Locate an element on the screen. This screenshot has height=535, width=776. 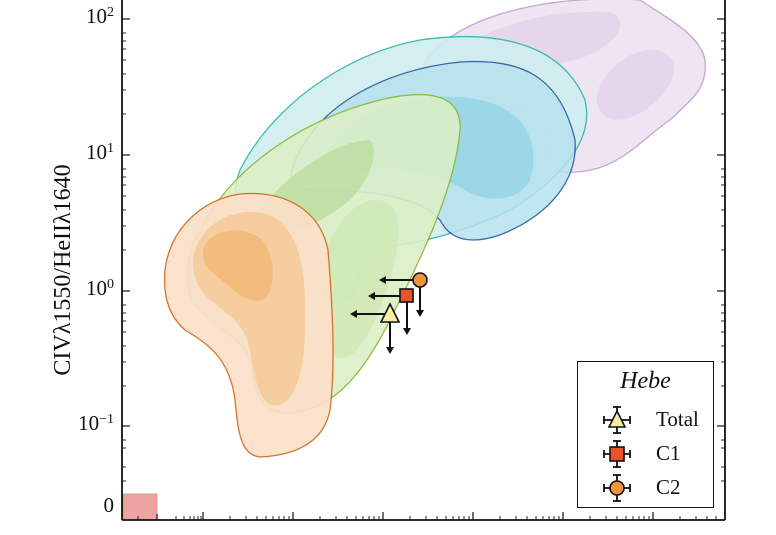
legend-label-total: Total is located at coordinates (677, 419).